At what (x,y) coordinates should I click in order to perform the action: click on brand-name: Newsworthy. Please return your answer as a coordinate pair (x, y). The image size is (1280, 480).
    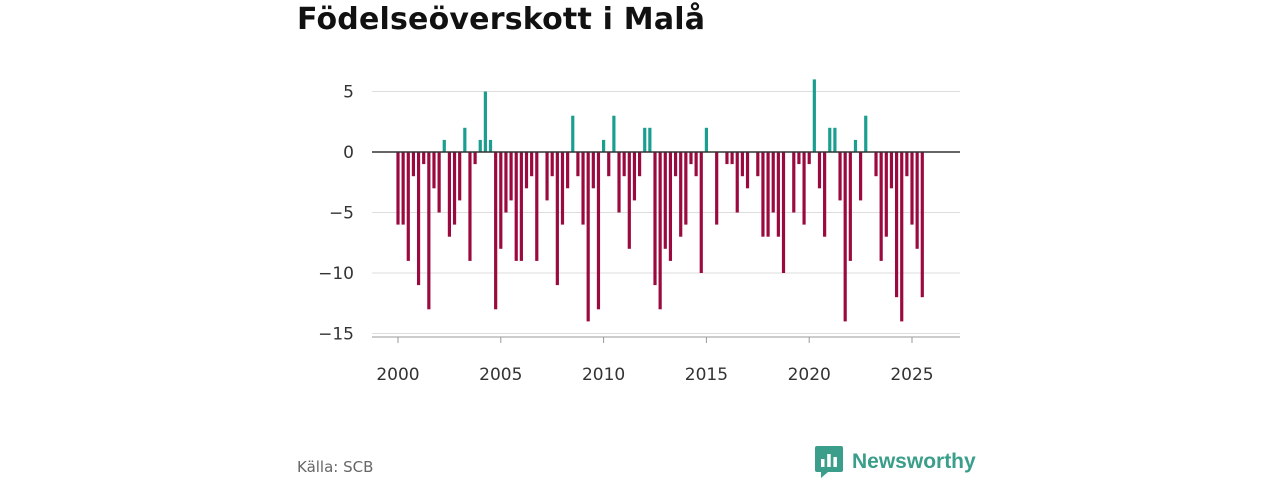
    Looking at the image, I should click on (914, 461).